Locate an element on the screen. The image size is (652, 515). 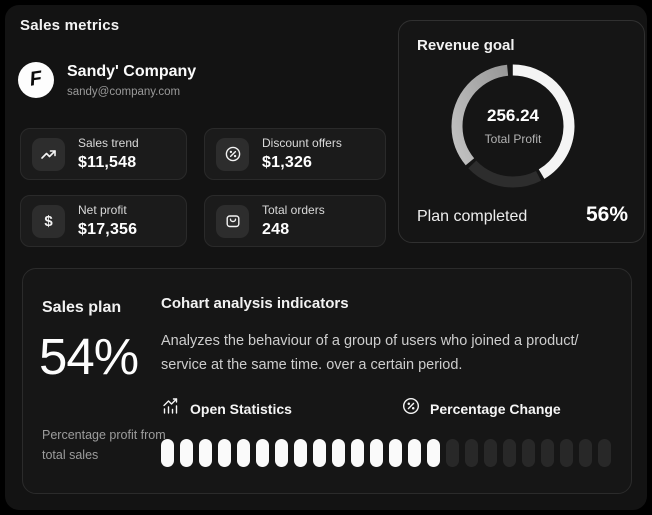
trending-up-icon is located at coordinates (48, 154).